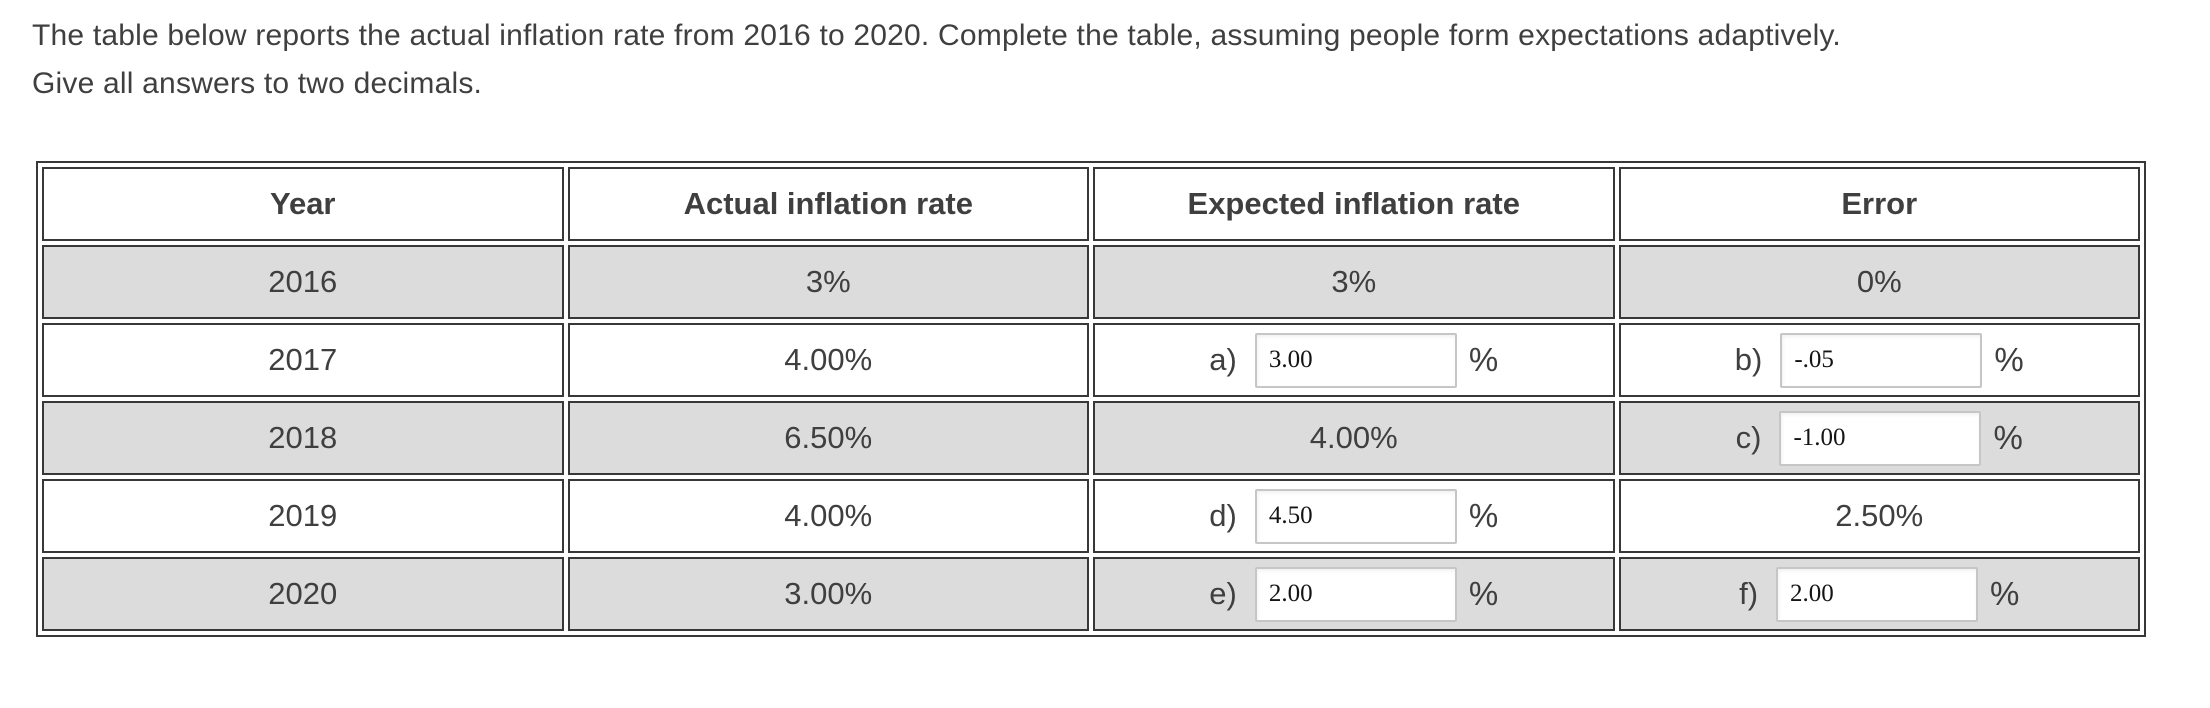 Image resolution: width=2210 pixels, height=708 pixels. Describe the element at coordinates (303, 360) in the screenshot. I see `year-cell: 2017` at that location.